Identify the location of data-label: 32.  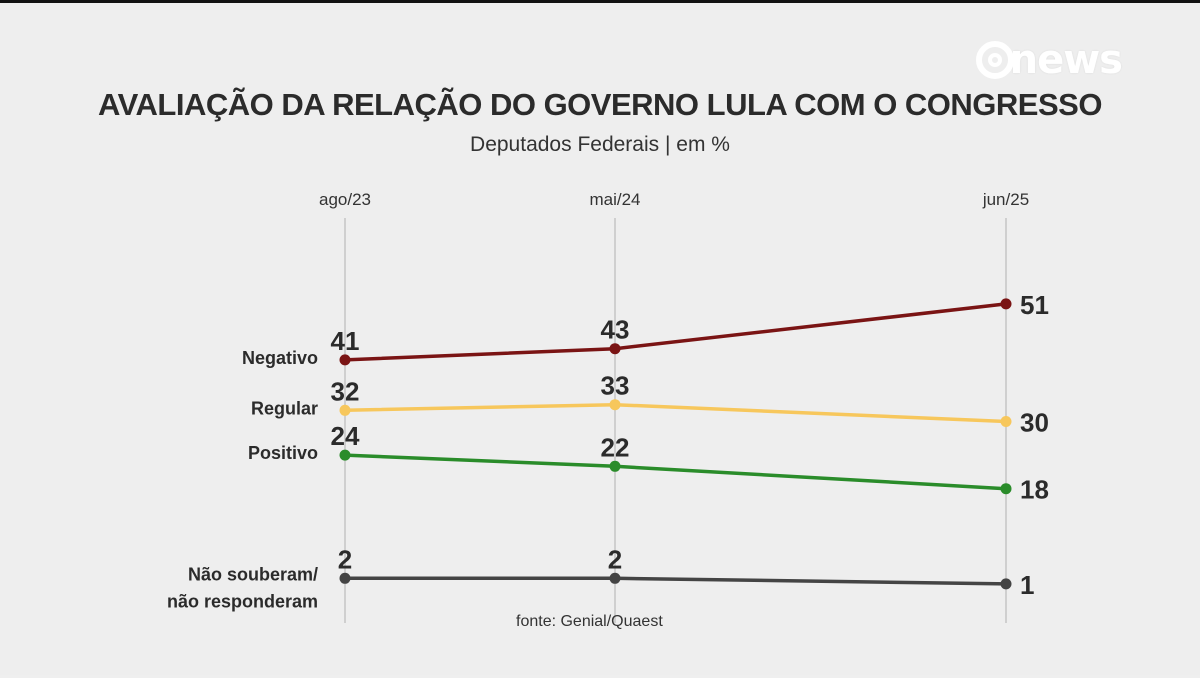
(345, 391).